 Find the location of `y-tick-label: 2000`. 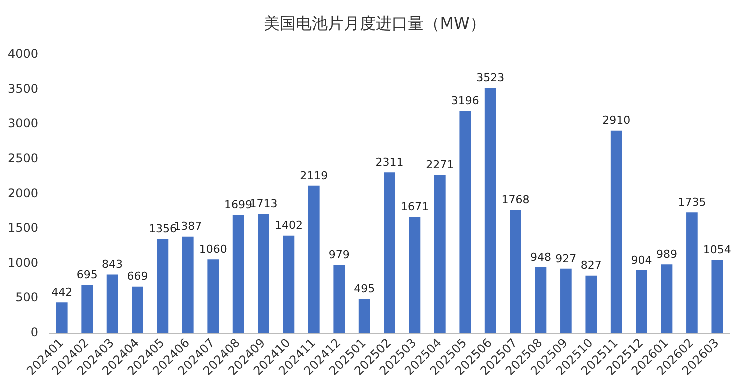

y-tick-label: 2000 is located at coordinates (23, 193).